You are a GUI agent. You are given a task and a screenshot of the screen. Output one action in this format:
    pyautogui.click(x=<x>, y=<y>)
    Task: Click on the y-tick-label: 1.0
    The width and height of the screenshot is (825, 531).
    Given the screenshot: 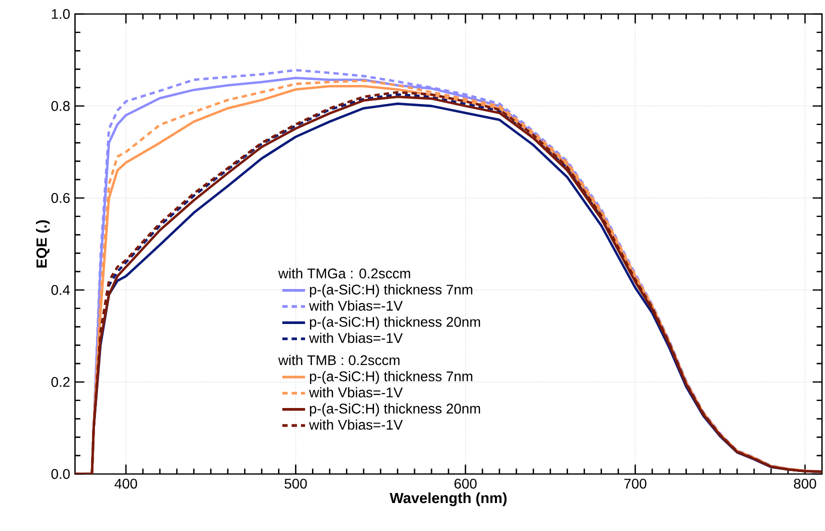 What is the action you would take?
    pyautogui.click(x=61, y=14)
    